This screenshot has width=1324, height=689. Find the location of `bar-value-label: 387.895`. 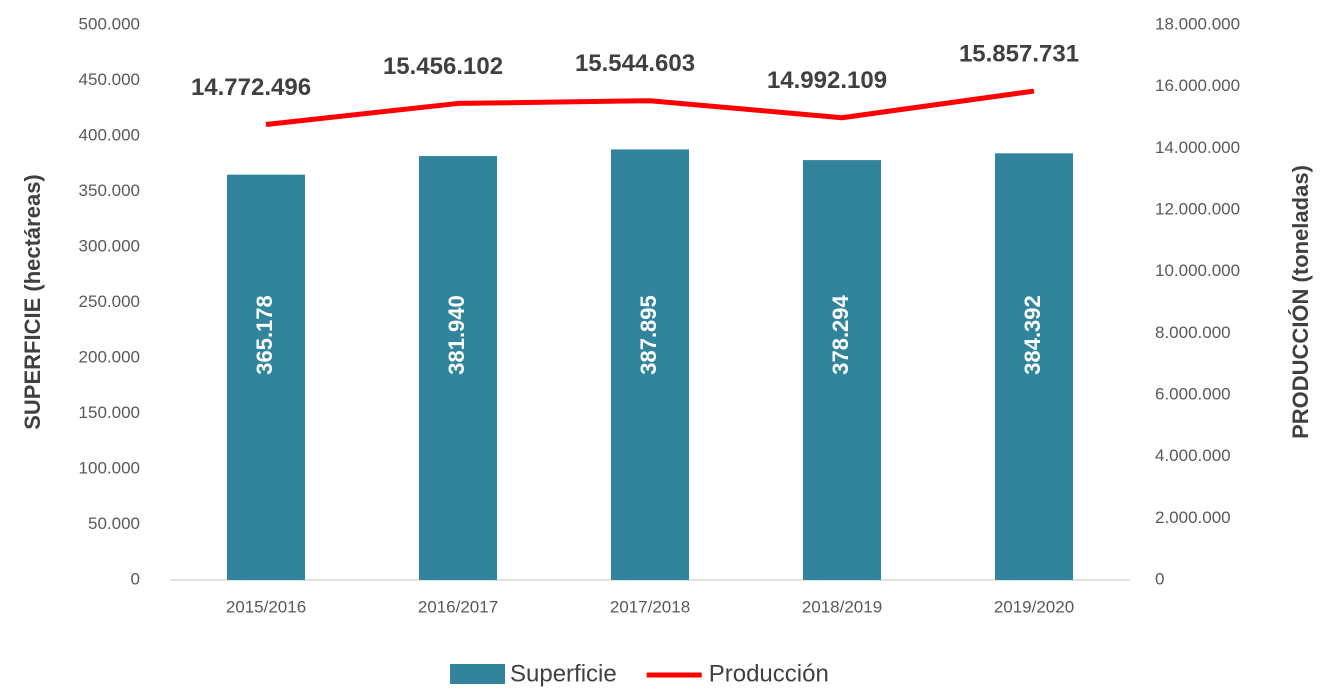

bar-value-label: 387.895 is located at coordinates (648, 335).